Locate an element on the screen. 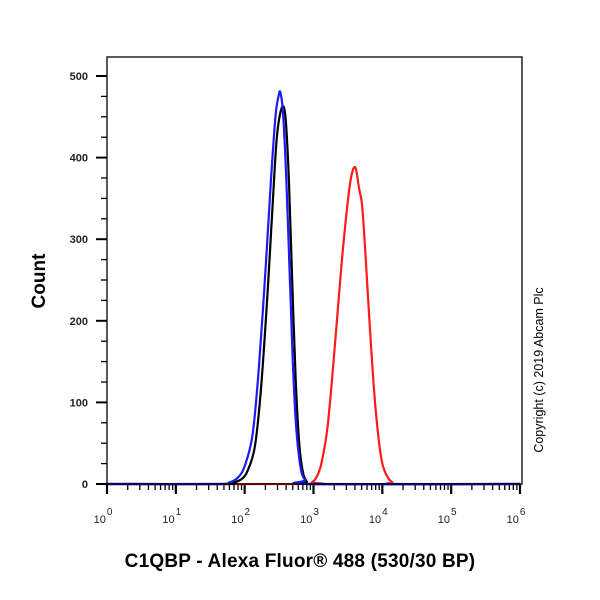 This screenshot has height=600, width=600. x-tick-label: 10⁵ is located at coordinates (447, 516).